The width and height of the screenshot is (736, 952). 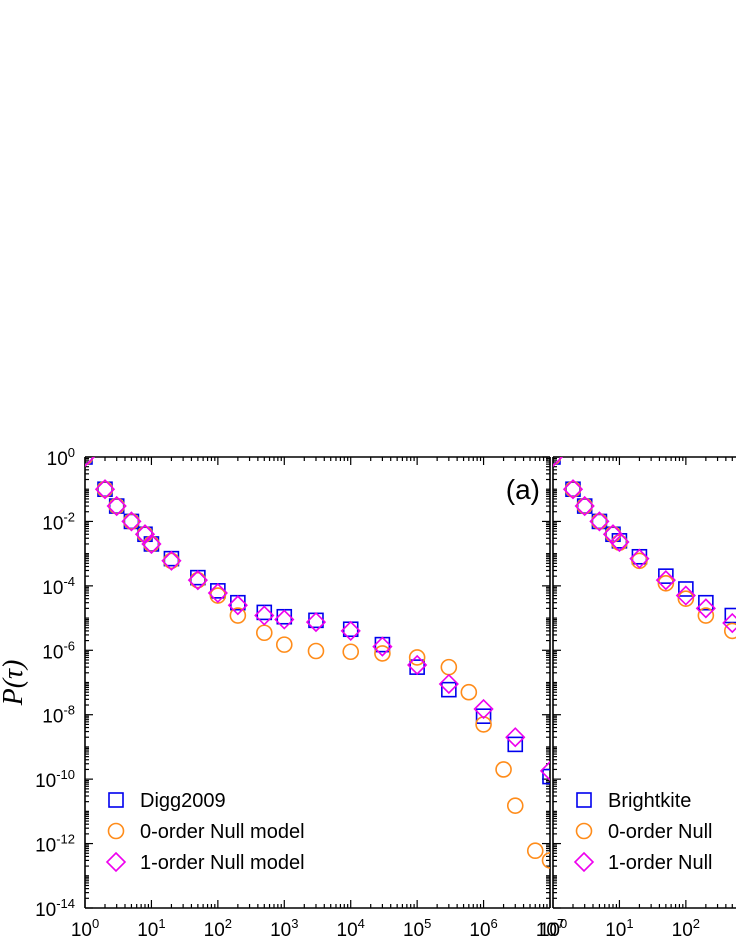 What do you see at coordinates (55, 779) in the screenshot?
I see `y-tick-label: 10⁻¹⁰` at bounding box center [55, 779].